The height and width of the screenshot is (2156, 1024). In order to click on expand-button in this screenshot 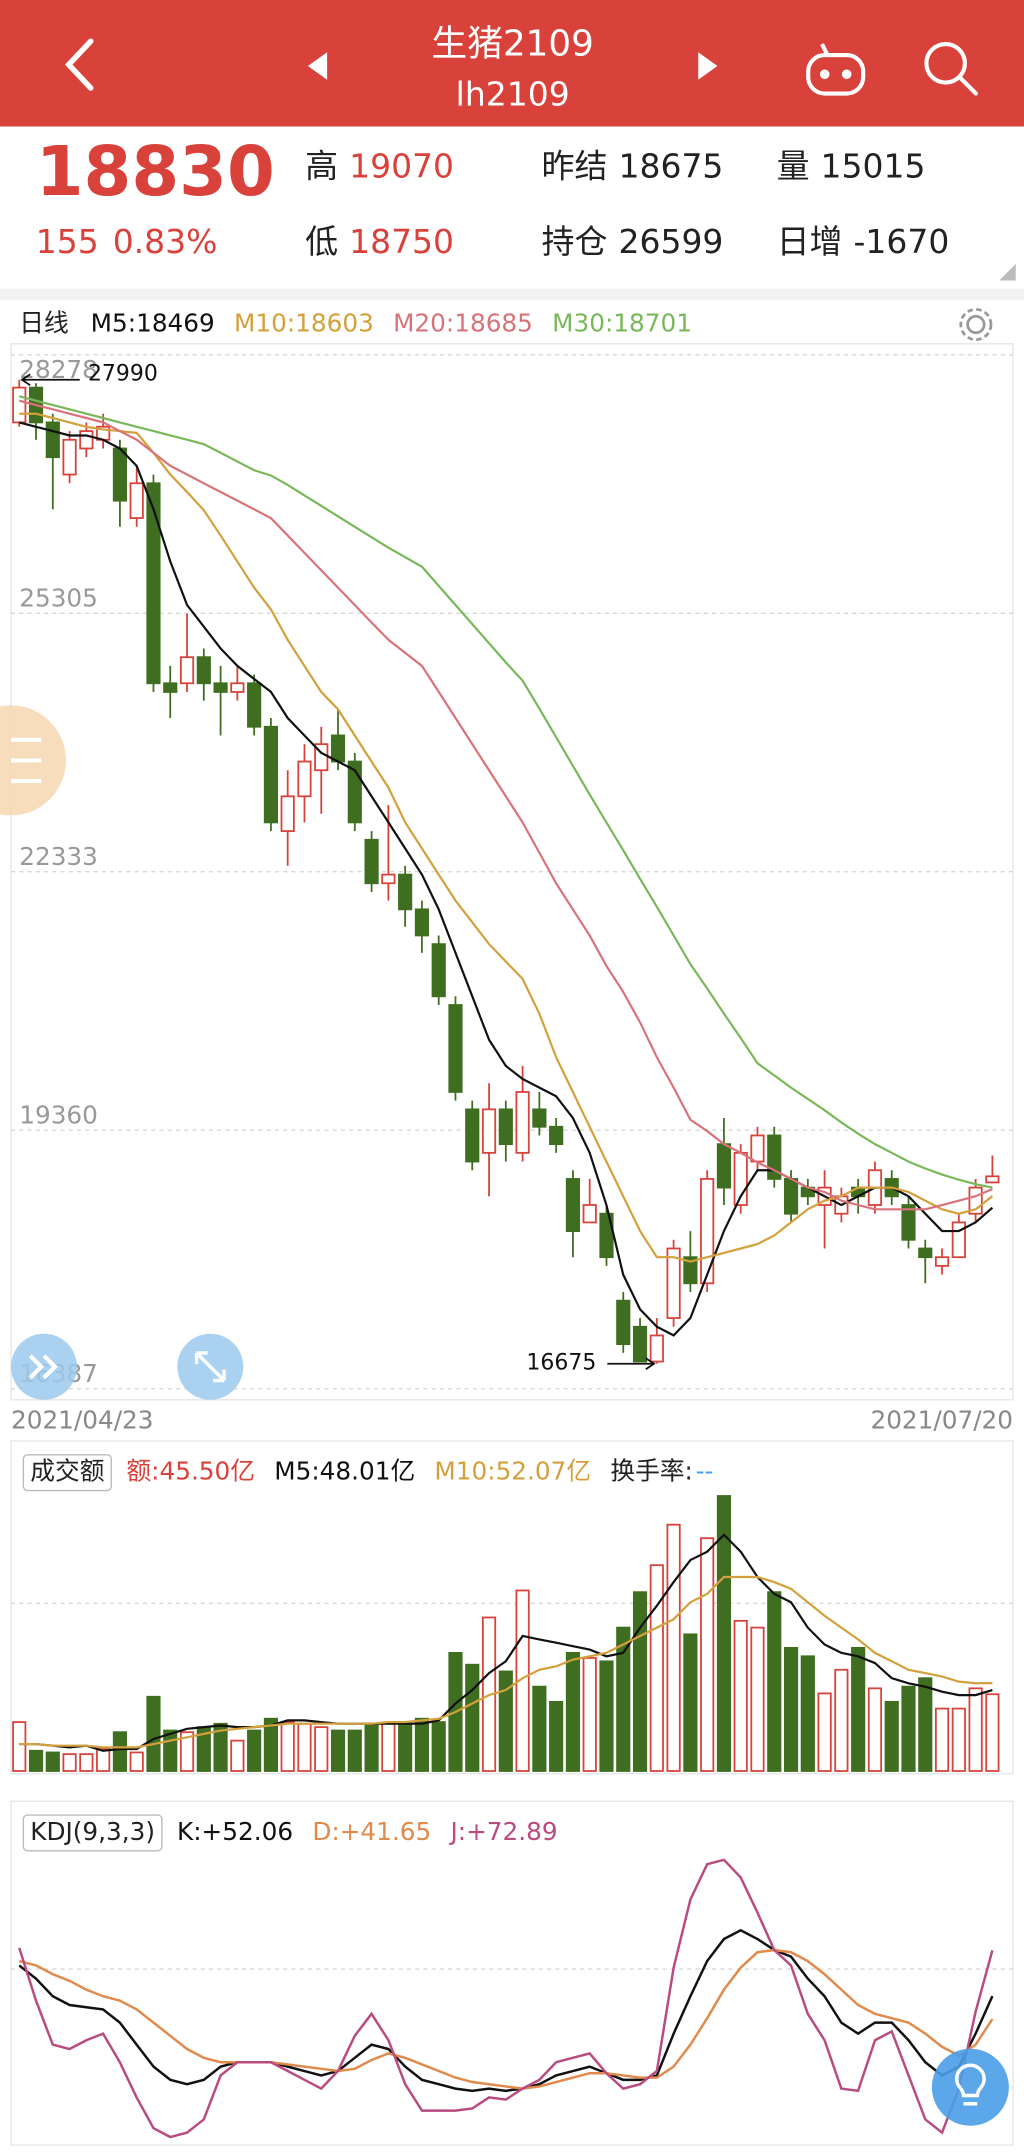, I will do `click(210, 1366)`.